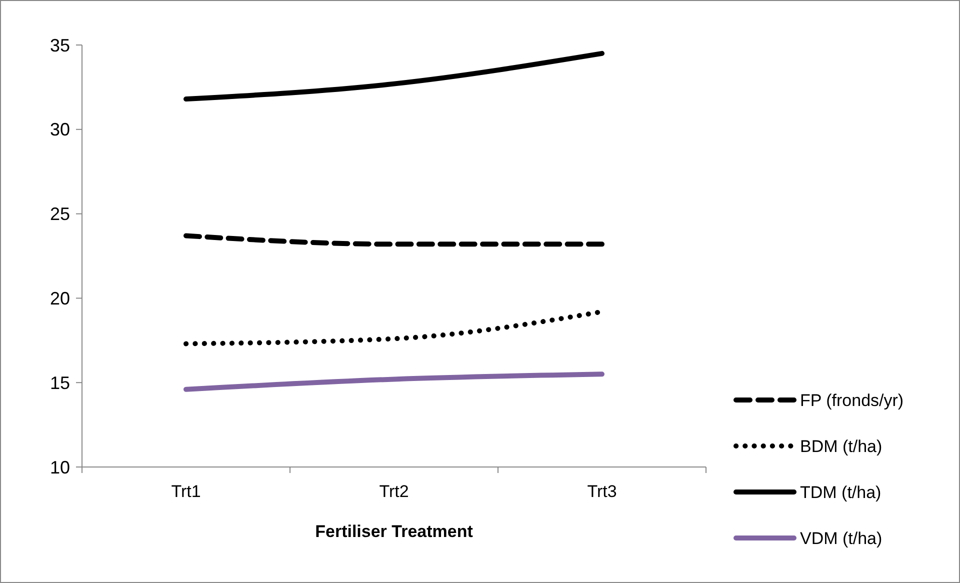 This screenshot has width=960, height=583. I want to click on y-tick-label: 35, so click(60, 45).